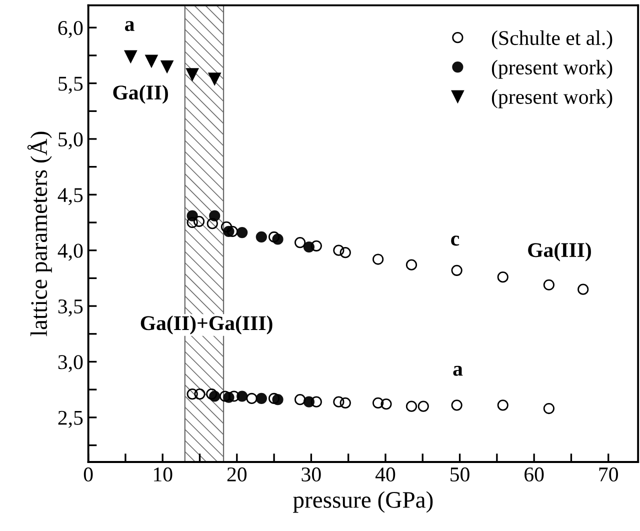  Describe the element at coordinates (552, 40) in the screenshot. I see `legend-label: (Schulte et al.)` at that location.